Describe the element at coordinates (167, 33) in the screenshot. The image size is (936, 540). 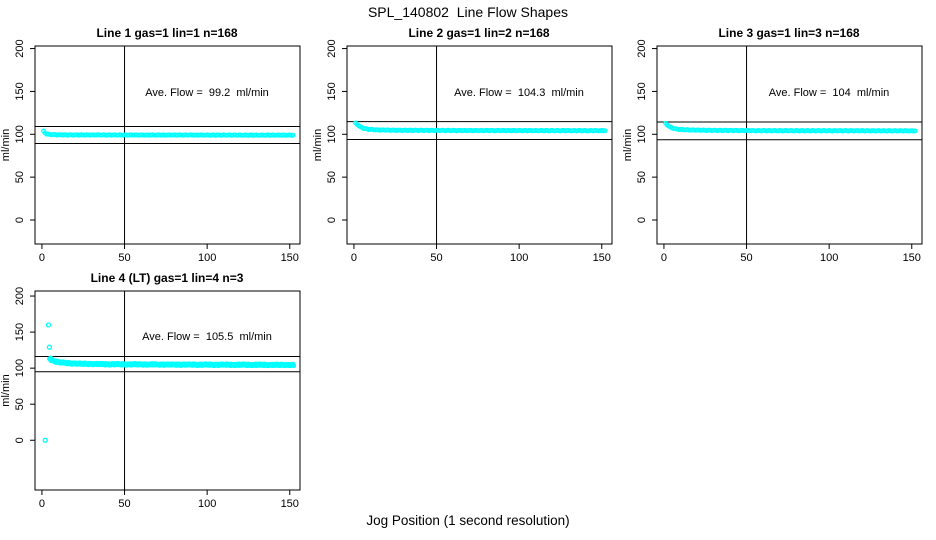
I see `panel1-title: Line 1 gas=1 lin=1 n=168` at that location.